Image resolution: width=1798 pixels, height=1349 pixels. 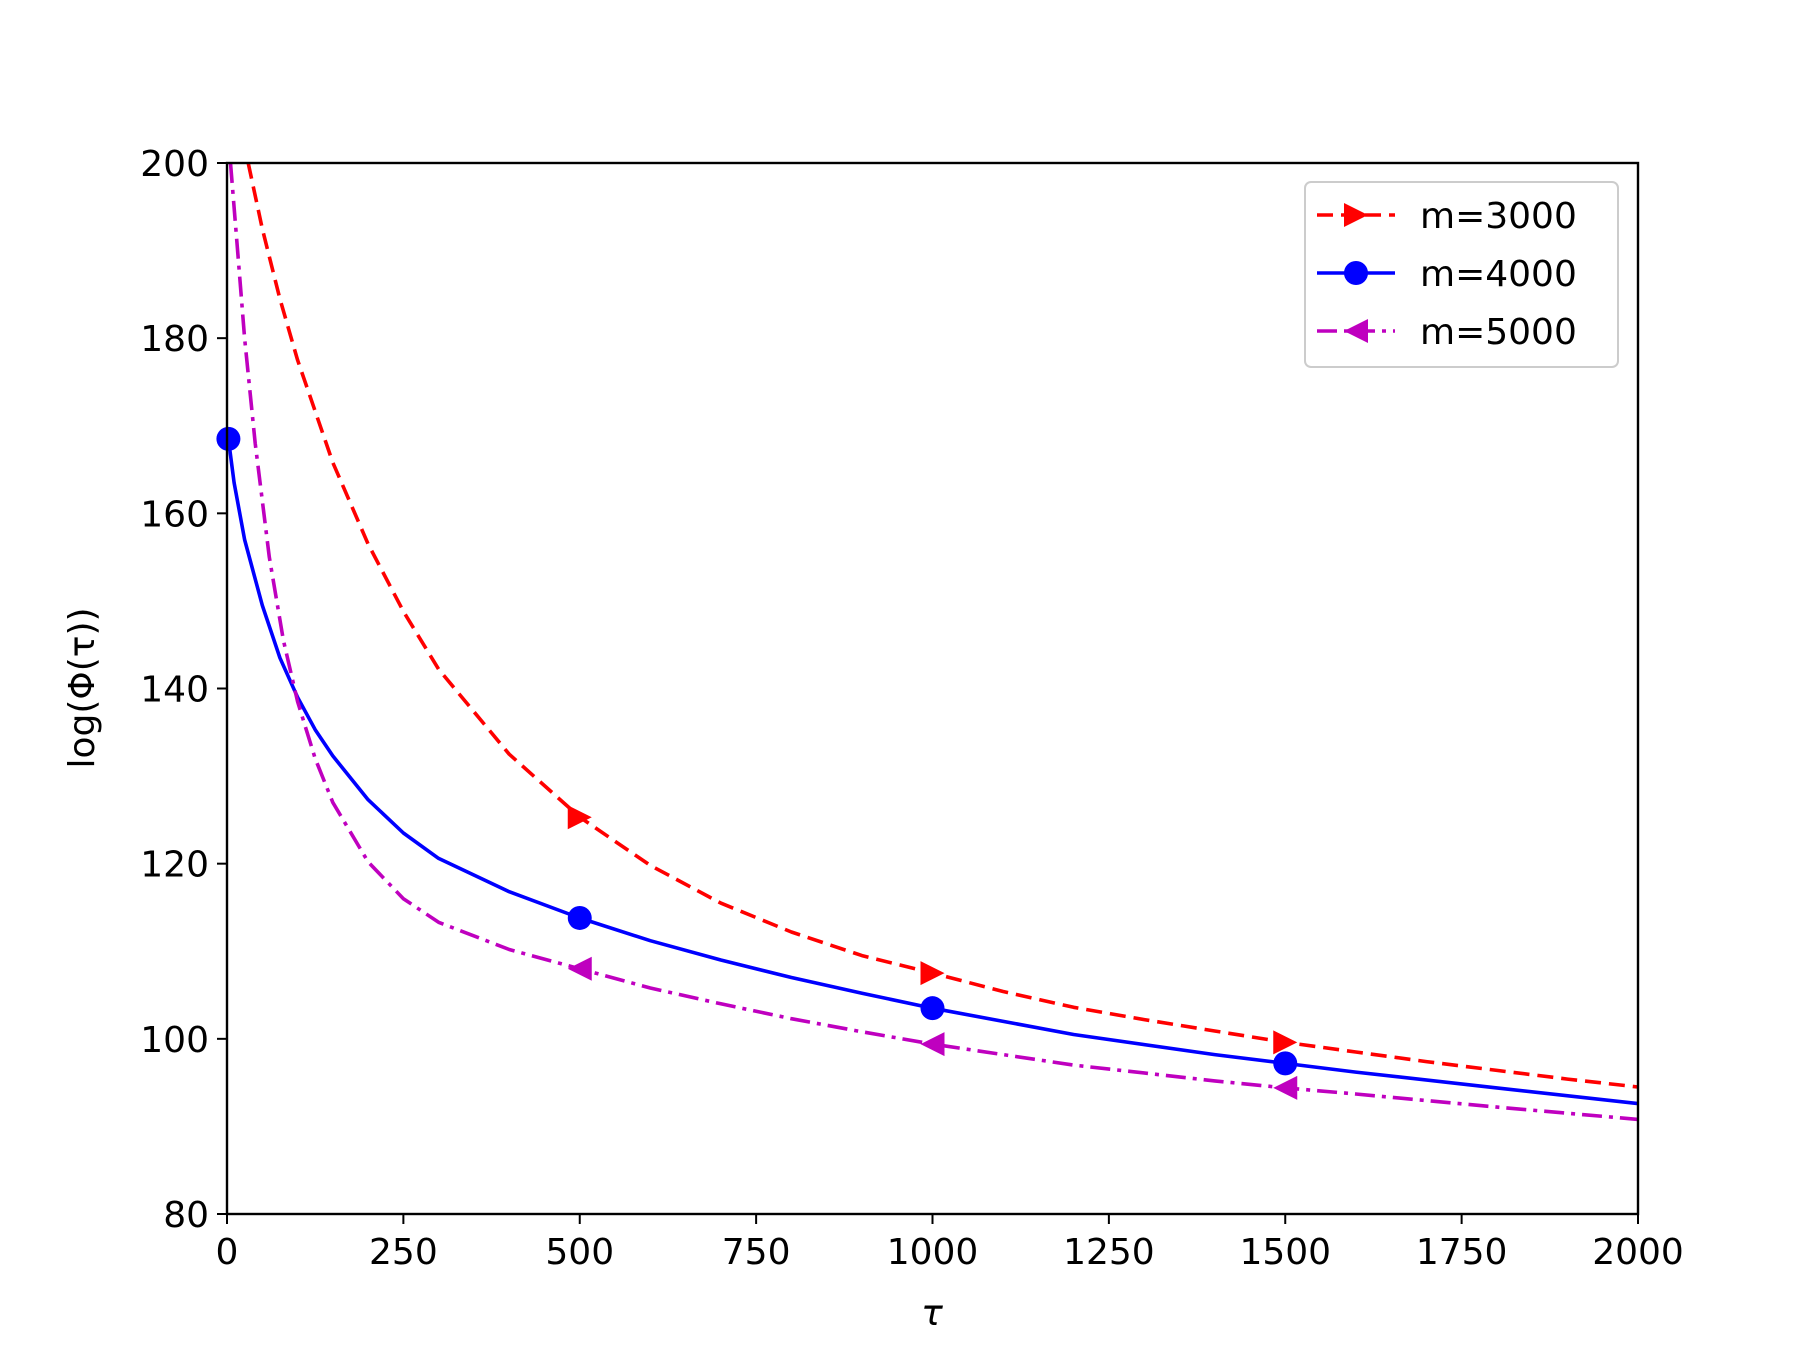 I want to click on y-tick-label: 180, so click(x=174, y=339).